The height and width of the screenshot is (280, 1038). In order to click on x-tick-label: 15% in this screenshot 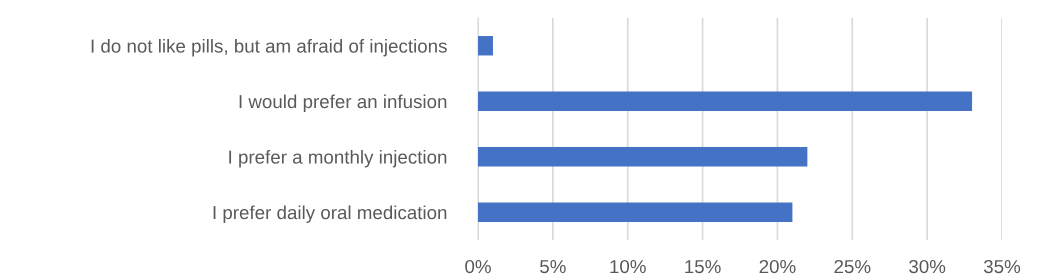, I will do `click(703, 267)`.